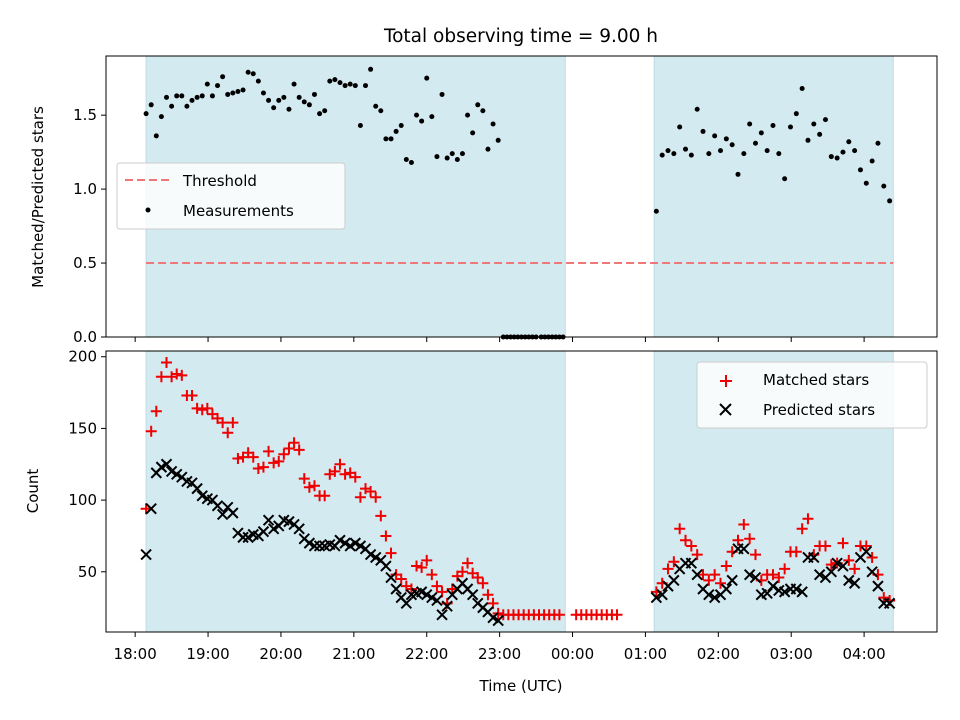  I want to click on y-tick-label: 0.5, so click(85, 263).